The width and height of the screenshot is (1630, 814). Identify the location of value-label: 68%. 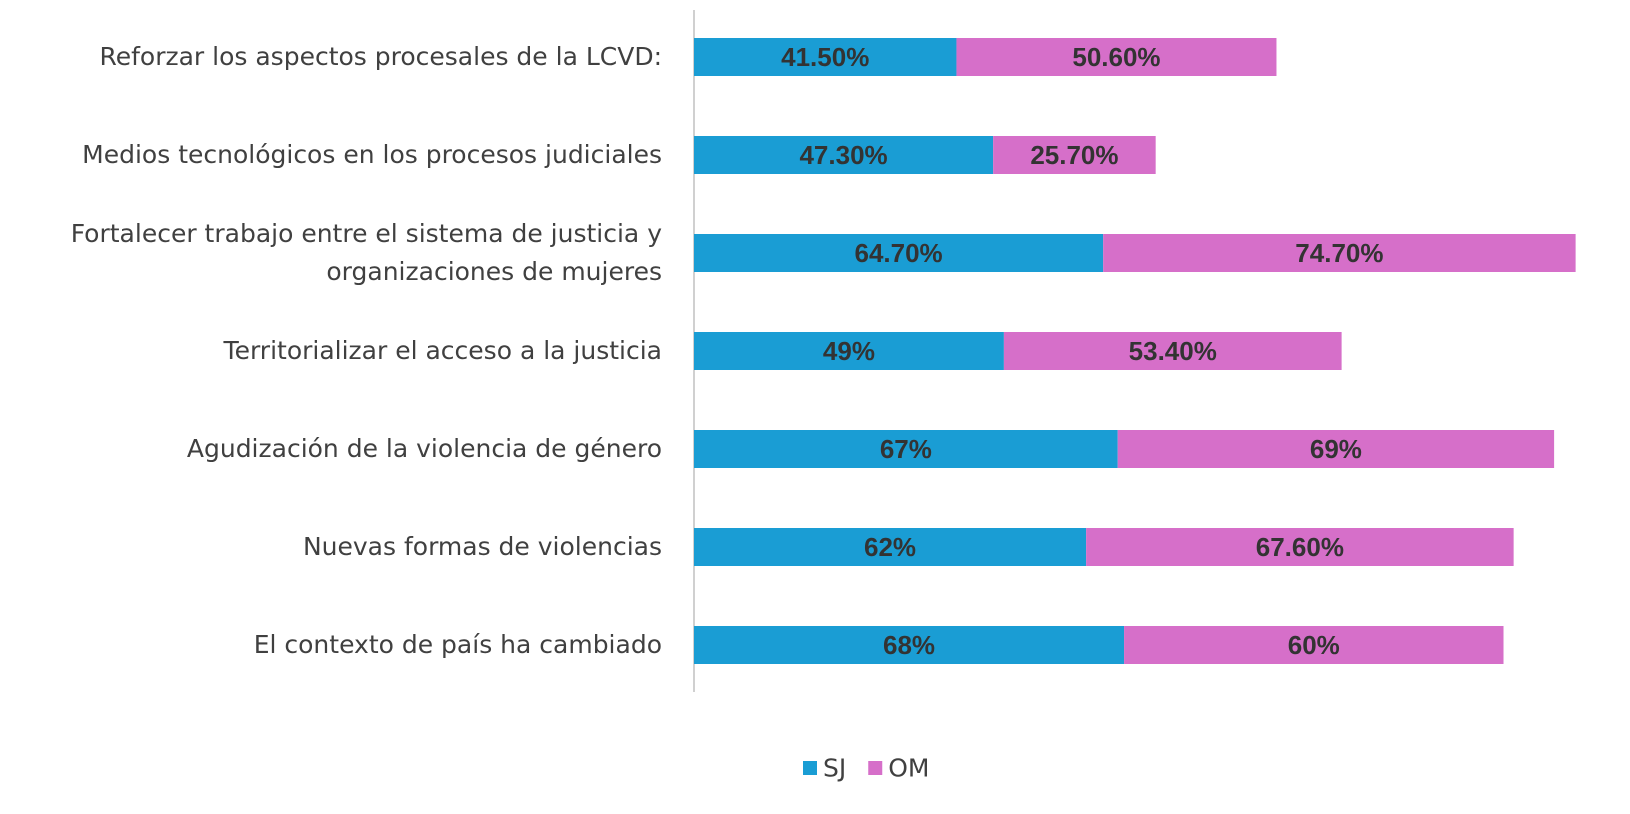
(909, 645).